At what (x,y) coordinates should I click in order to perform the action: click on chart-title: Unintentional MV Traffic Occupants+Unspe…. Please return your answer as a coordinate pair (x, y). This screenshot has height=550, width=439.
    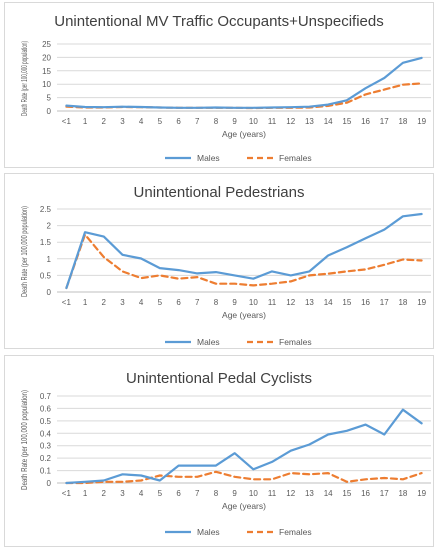
    Looking at the image, I should click on (219, 21).